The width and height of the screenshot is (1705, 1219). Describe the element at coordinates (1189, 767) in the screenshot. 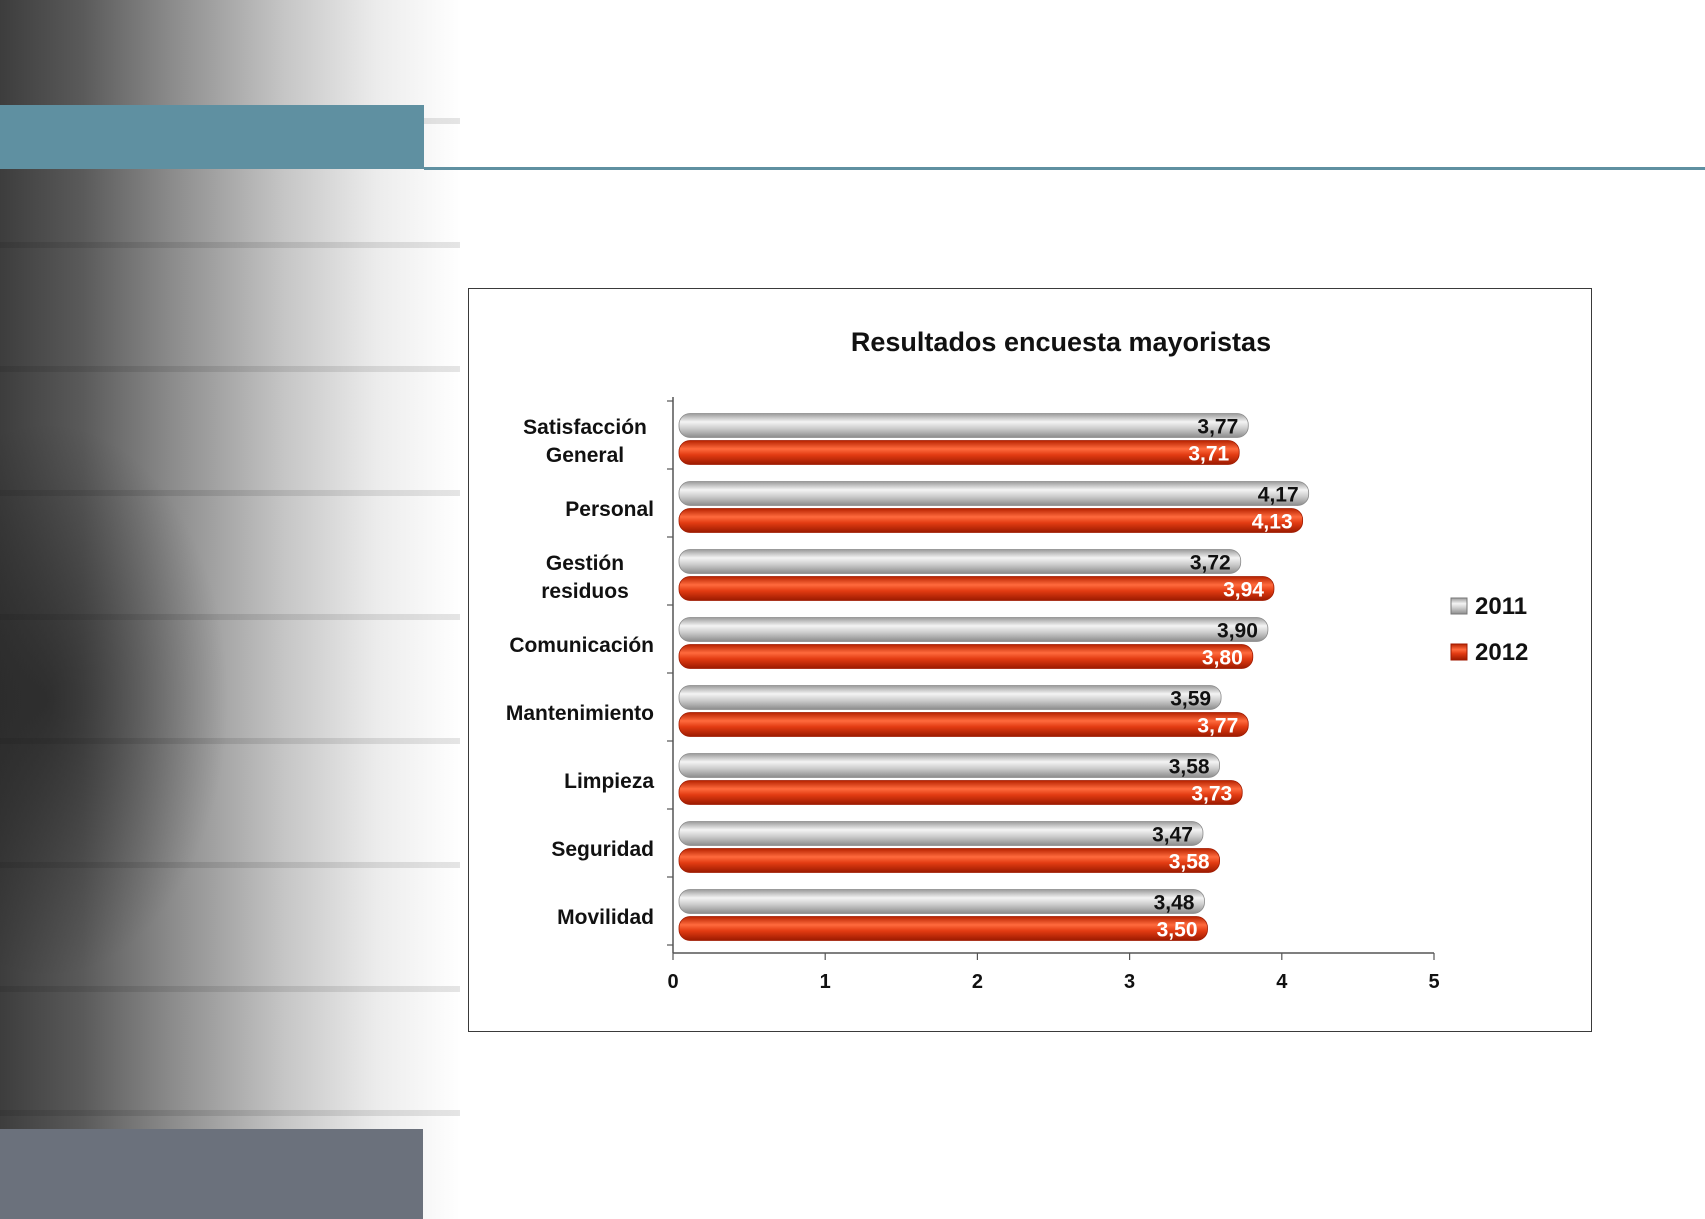

I see `data-label-2011: 3,58` at that location.